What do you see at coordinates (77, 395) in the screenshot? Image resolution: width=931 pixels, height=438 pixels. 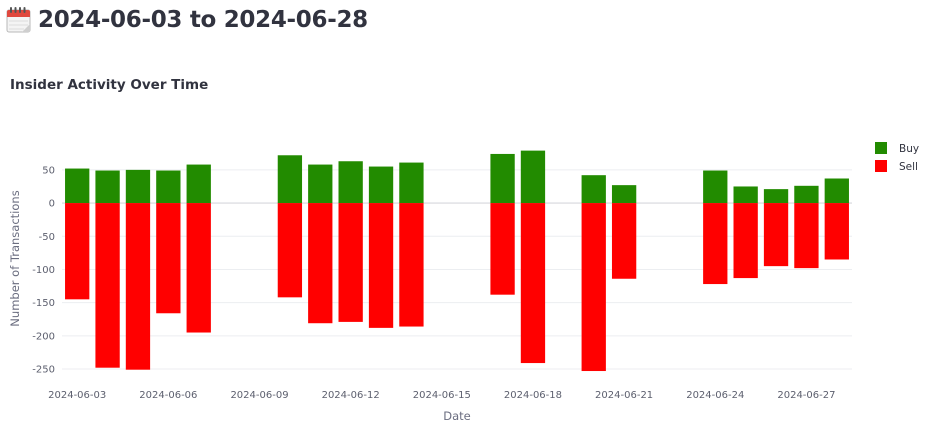 I see `x-tick-label: 2024-06-03` at bounding box center [77, 395].